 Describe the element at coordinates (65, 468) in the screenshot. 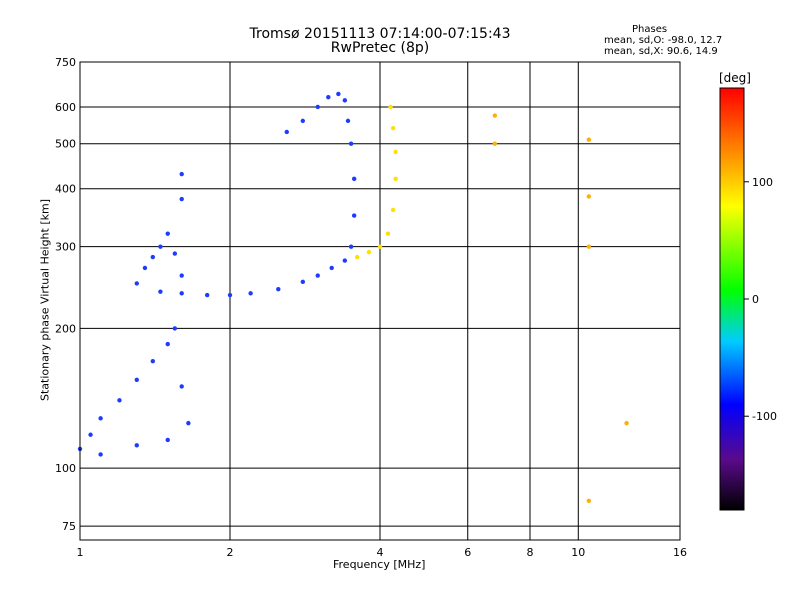

I see `y-tick-label: 100` at that location.